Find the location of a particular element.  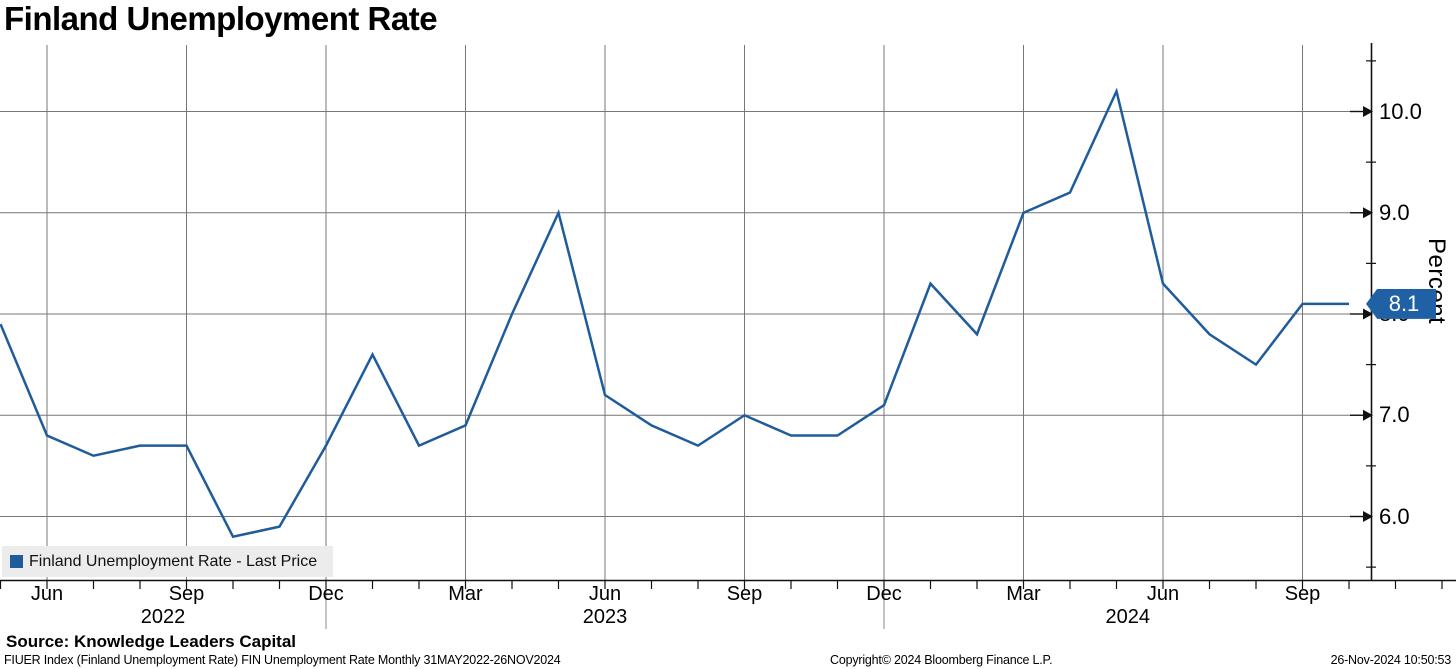

legend-series-label: Finland Unemployment Rate - Last Price is located at coordinates (173, 561).